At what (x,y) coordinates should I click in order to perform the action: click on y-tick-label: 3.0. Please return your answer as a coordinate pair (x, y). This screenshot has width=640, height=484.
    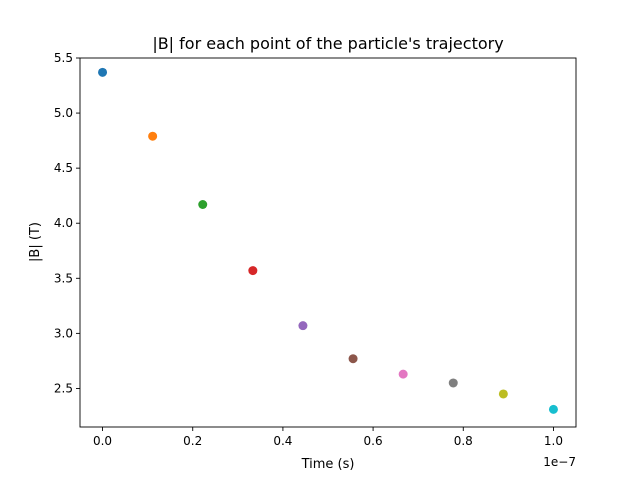
    Looking at the image, I should click on (63, 333).